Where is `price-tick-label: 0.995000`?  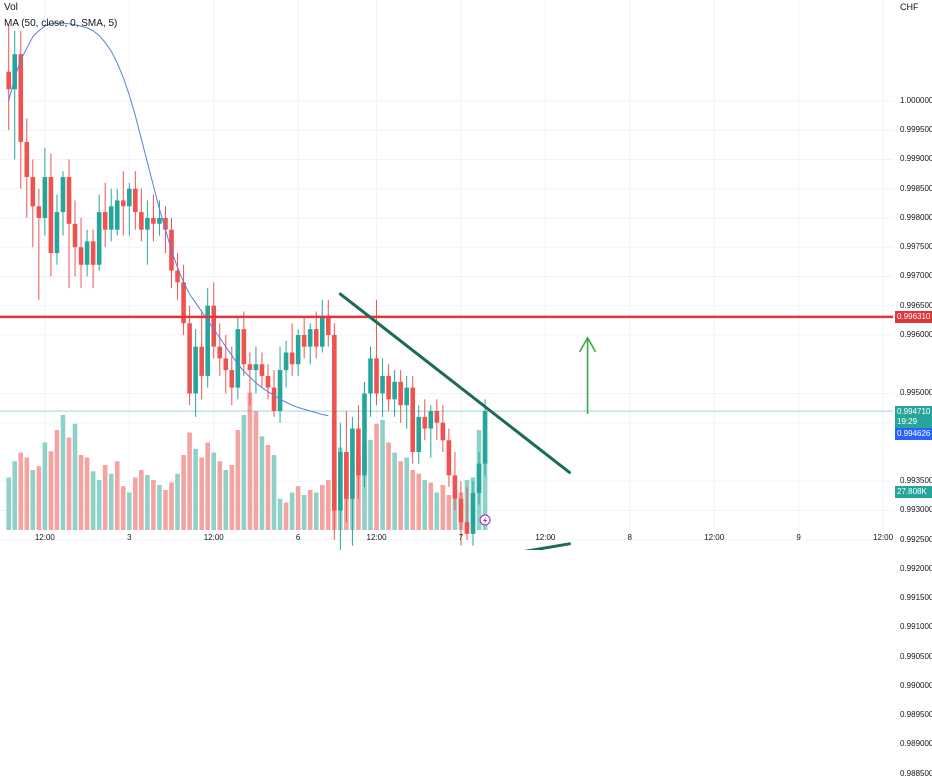
price-tick-label: 0.995000 is located at coordinates (916, 393).